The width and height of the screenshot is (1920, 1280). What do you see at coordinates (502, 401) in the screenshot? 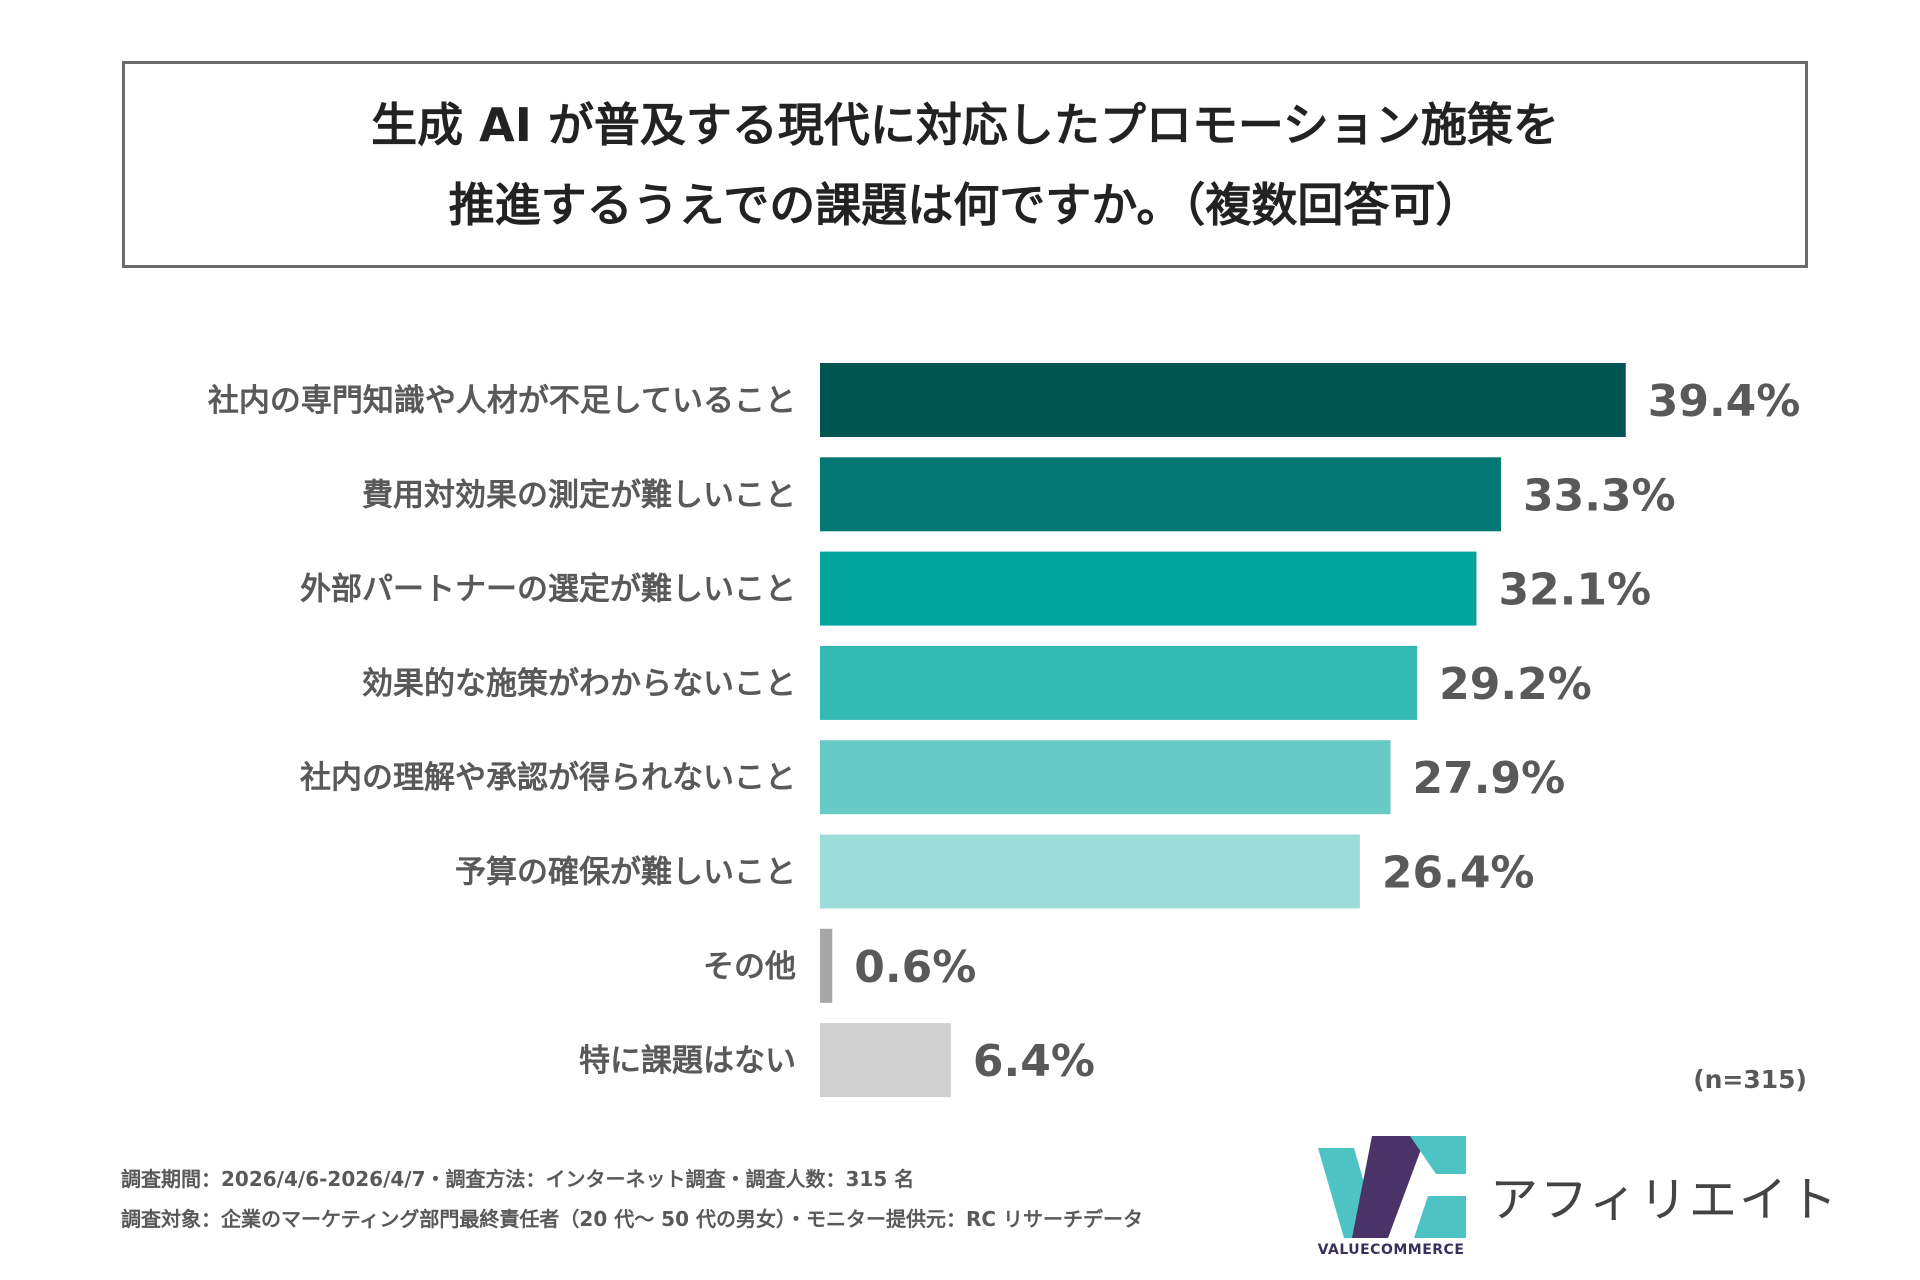
I see `category-label-1: 社内の専門知識や人材が不足していること` at bounding box center [502, 401].